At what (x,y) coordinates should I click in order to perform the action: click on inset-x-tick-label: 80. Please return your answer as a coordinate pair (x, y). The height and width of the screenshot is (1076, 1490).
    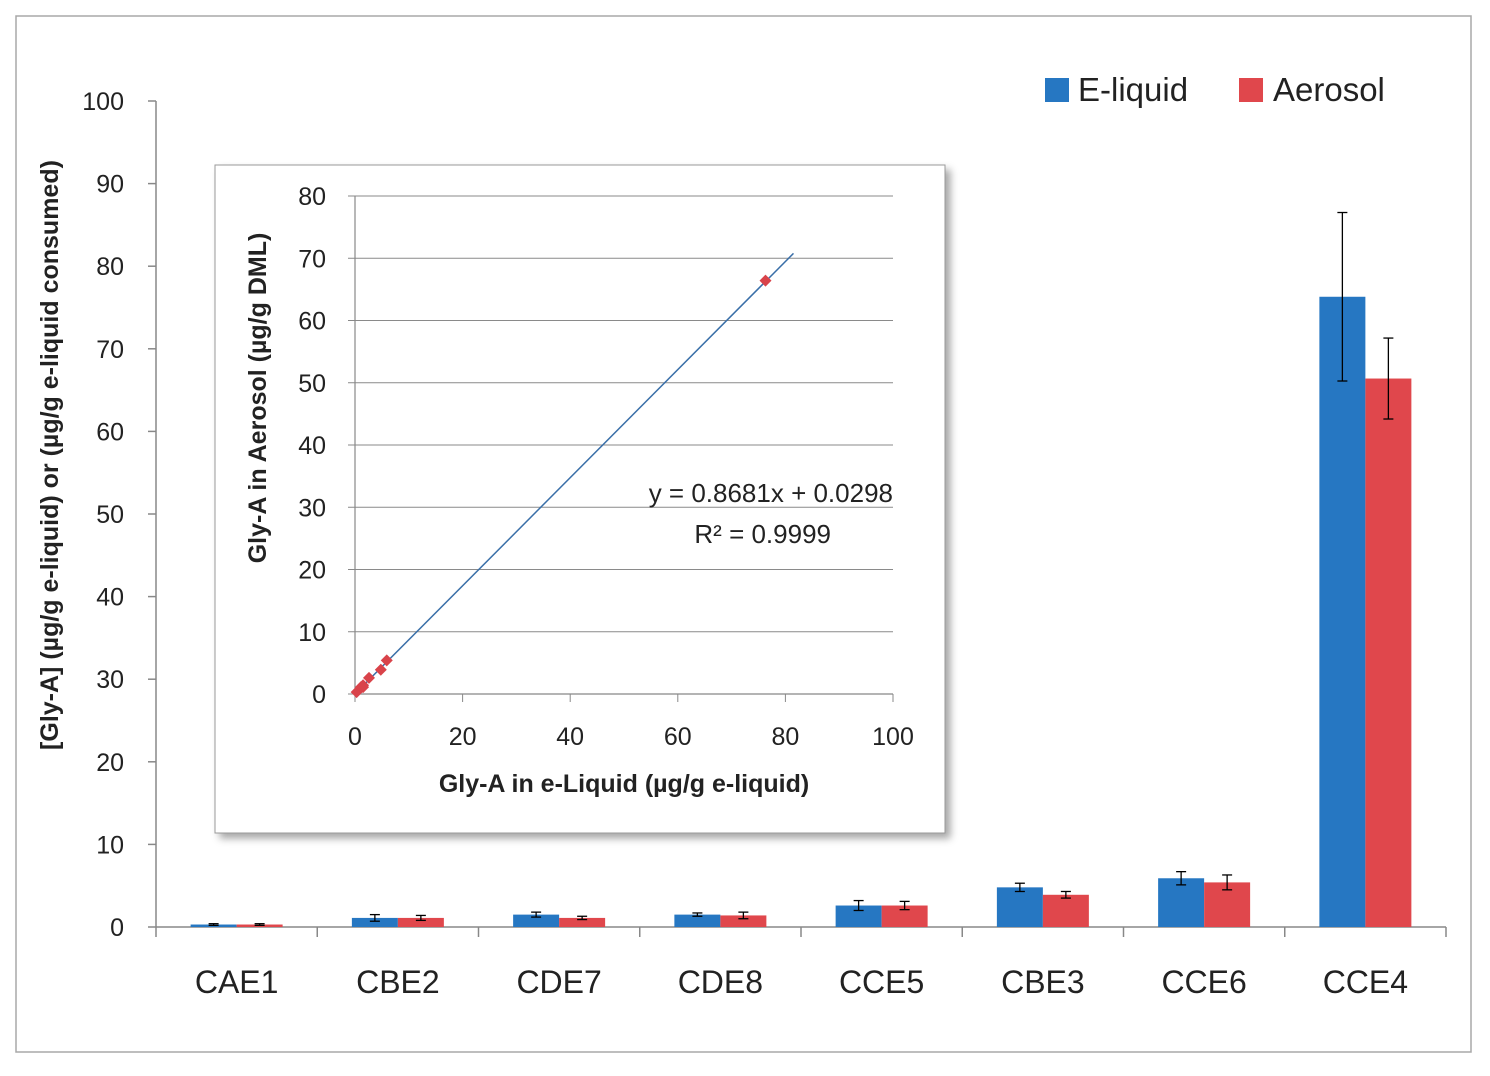
    Looking at the image, I should click on (785, 737).